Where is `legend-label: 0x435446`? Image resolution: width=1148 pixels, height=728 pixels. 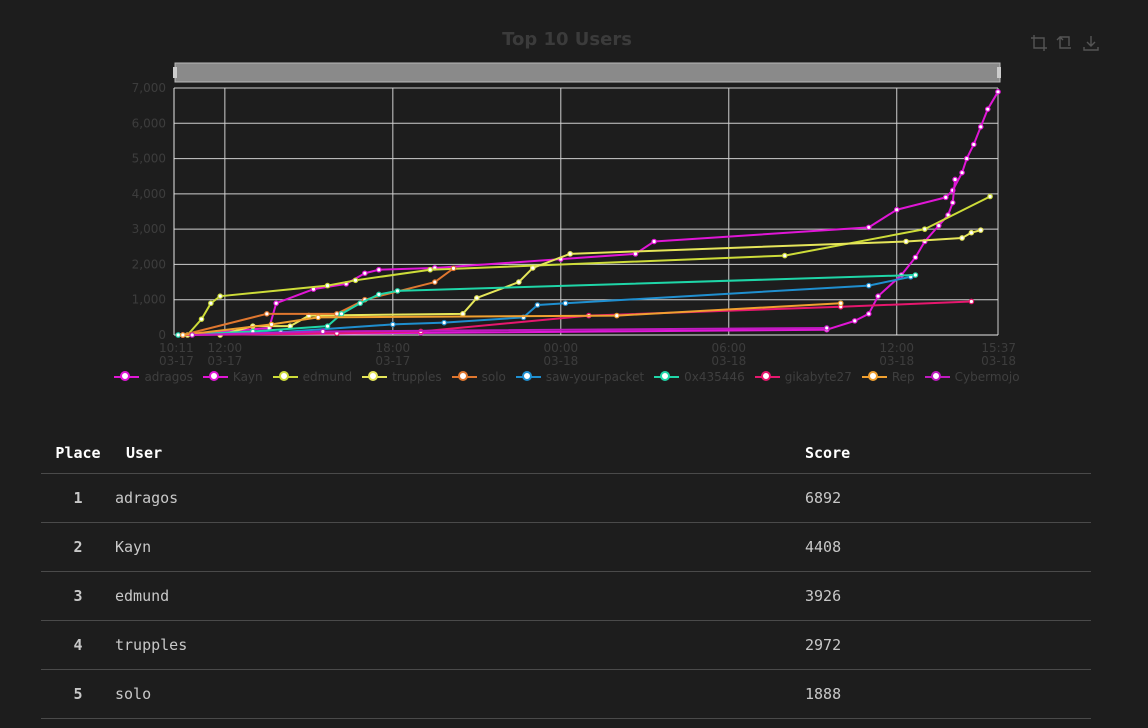
legend-label: 0x435446 is located at coordinates (714, 377).